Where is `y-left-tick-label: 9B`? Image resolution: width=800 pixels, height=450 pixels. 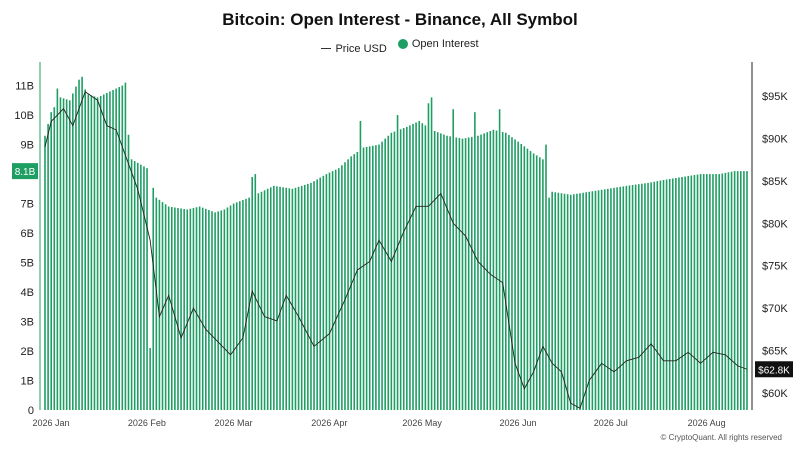 y-left-tick-label: 9B is located at coordinates (27, 146).